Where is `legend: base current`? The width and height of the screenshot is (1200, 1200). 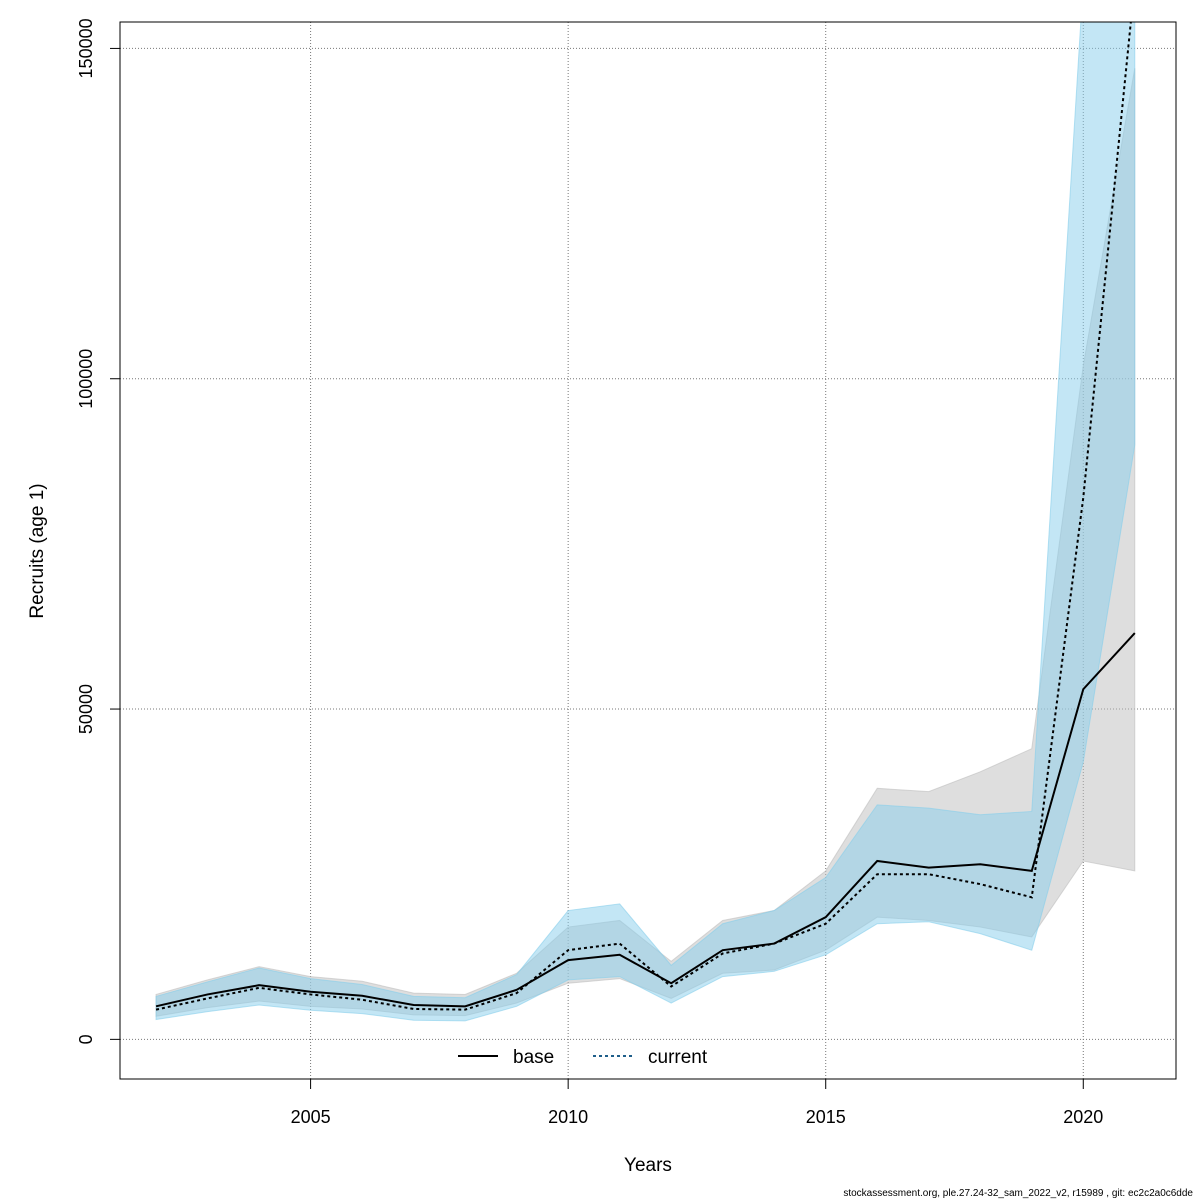
legend: base current is located at coordinates (583, 1057).